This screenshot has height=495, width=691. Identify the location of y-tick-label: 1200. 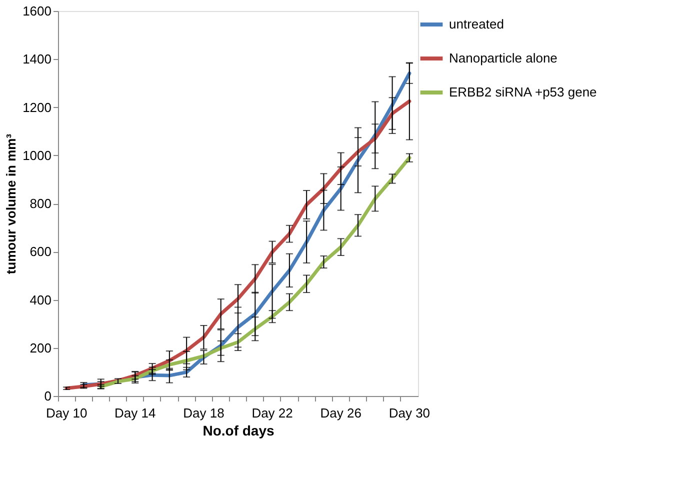
(37, 107).